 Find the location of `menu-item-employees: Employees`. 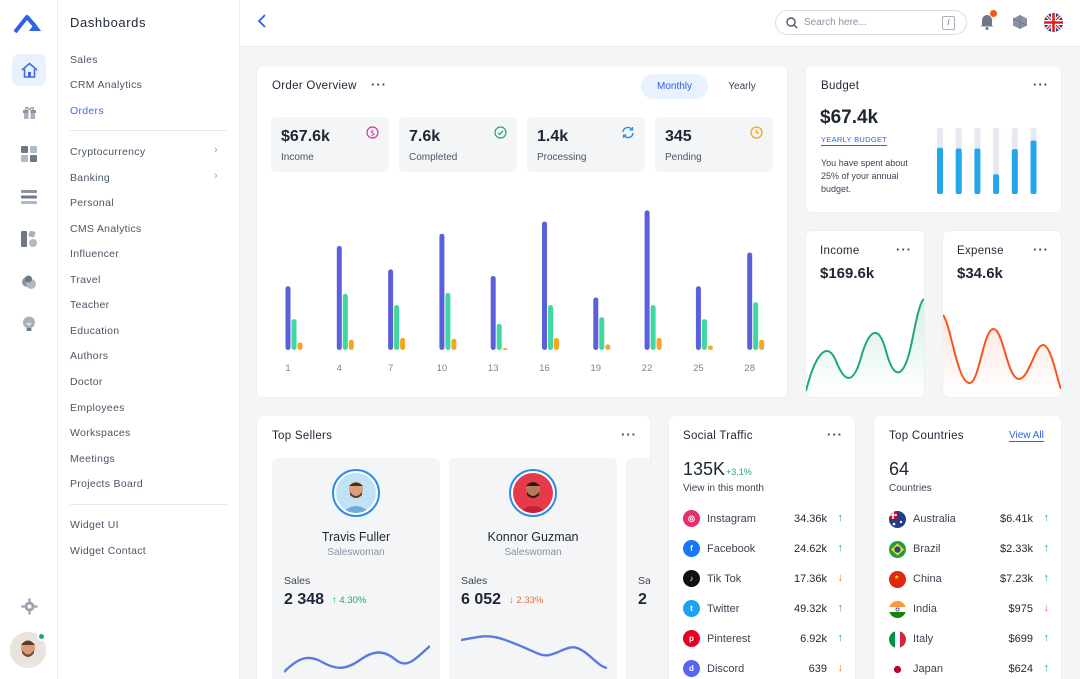

menu-item-employees: Employees is located at coordinates (97, 408).